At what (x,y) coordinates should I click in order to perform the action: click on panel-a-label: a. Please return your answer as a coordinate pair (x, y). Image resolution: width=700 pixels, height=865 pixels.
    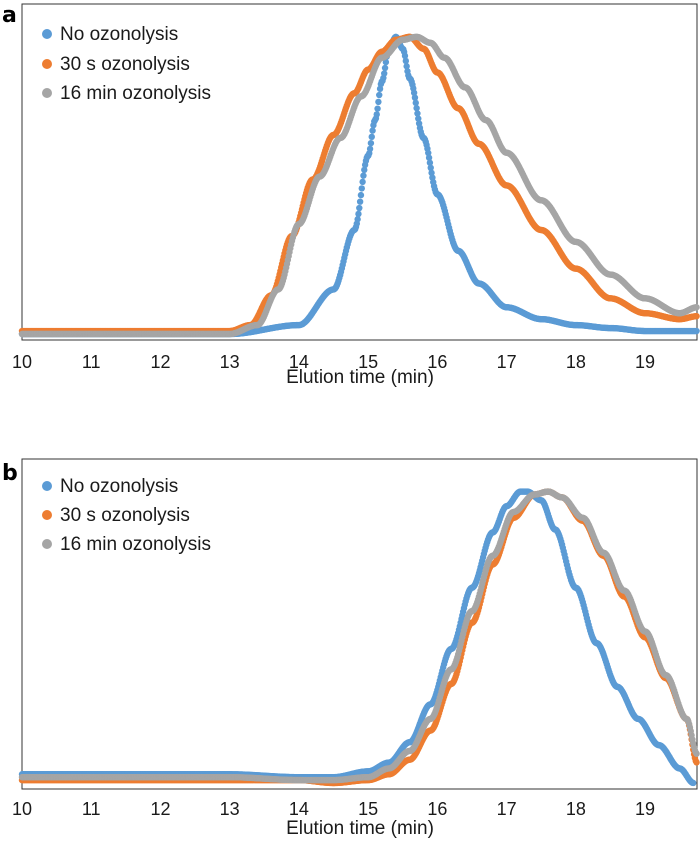
    Looking at the image, I should click on (9, 15).